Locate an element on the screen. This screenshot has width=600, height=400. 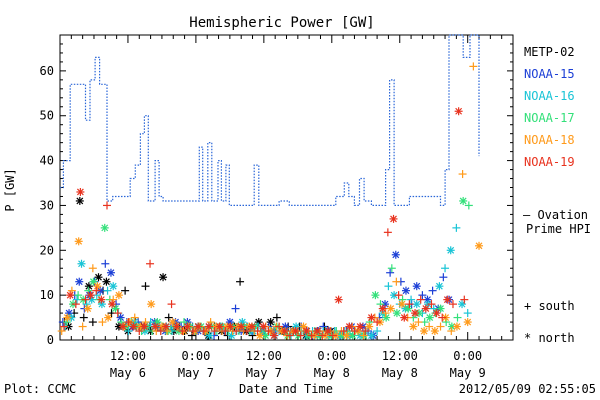
legend-item-noaa-18: NOAA-18 is located at coordinates (549, 140).